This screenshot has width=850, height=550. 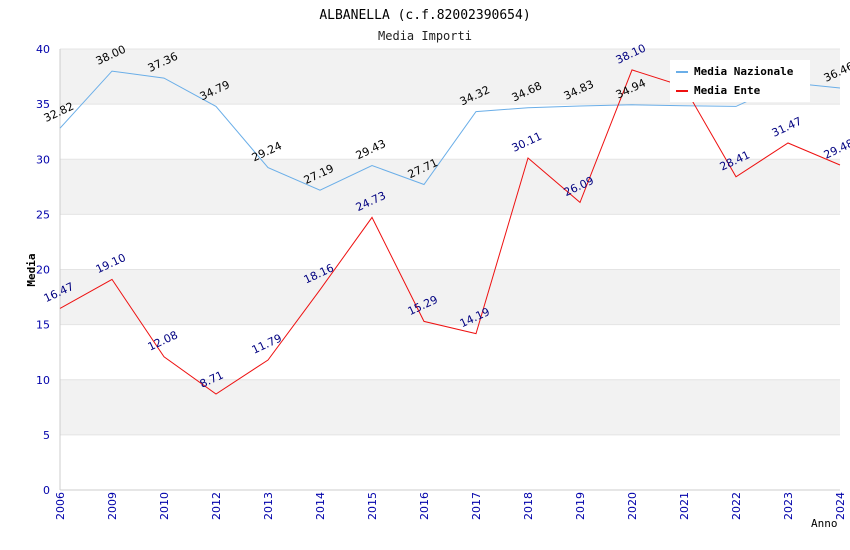 I want to click on legend-label-media-nazionale: Media Nazionale, so click(x=744, y=71).